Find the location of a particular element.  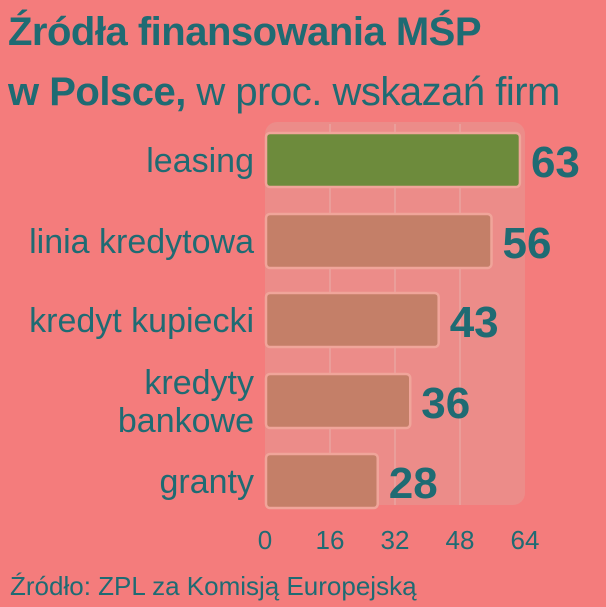

source-note: Źródło: ZPL za Komisją Europejską is located at coordinates (213, 586).